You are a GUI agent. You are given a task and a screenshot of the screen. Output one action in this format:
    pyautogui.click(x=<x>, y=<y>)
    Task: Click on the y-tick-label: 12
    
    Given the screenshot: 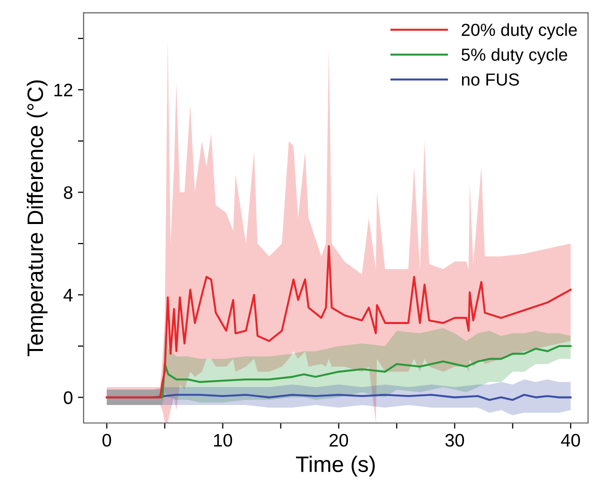 What is the action you would take?
    pyautogui.click(x=63, y=90)
    